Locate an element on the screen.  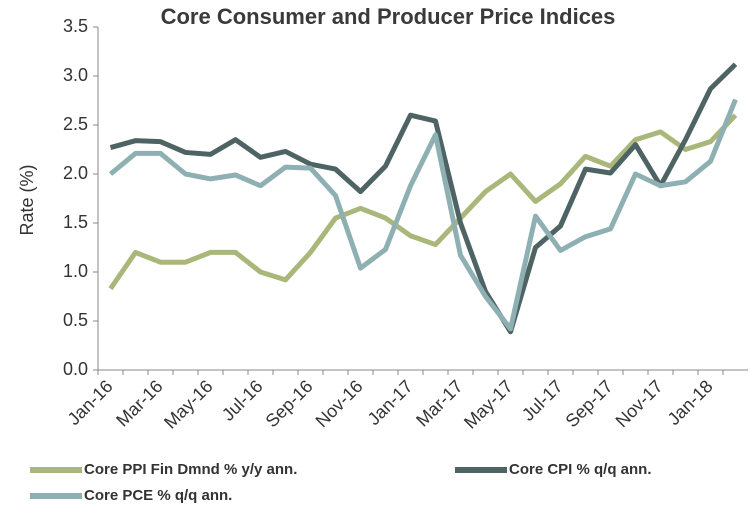
y-tick-label: 1.5 is located at coordinates (75, 222).